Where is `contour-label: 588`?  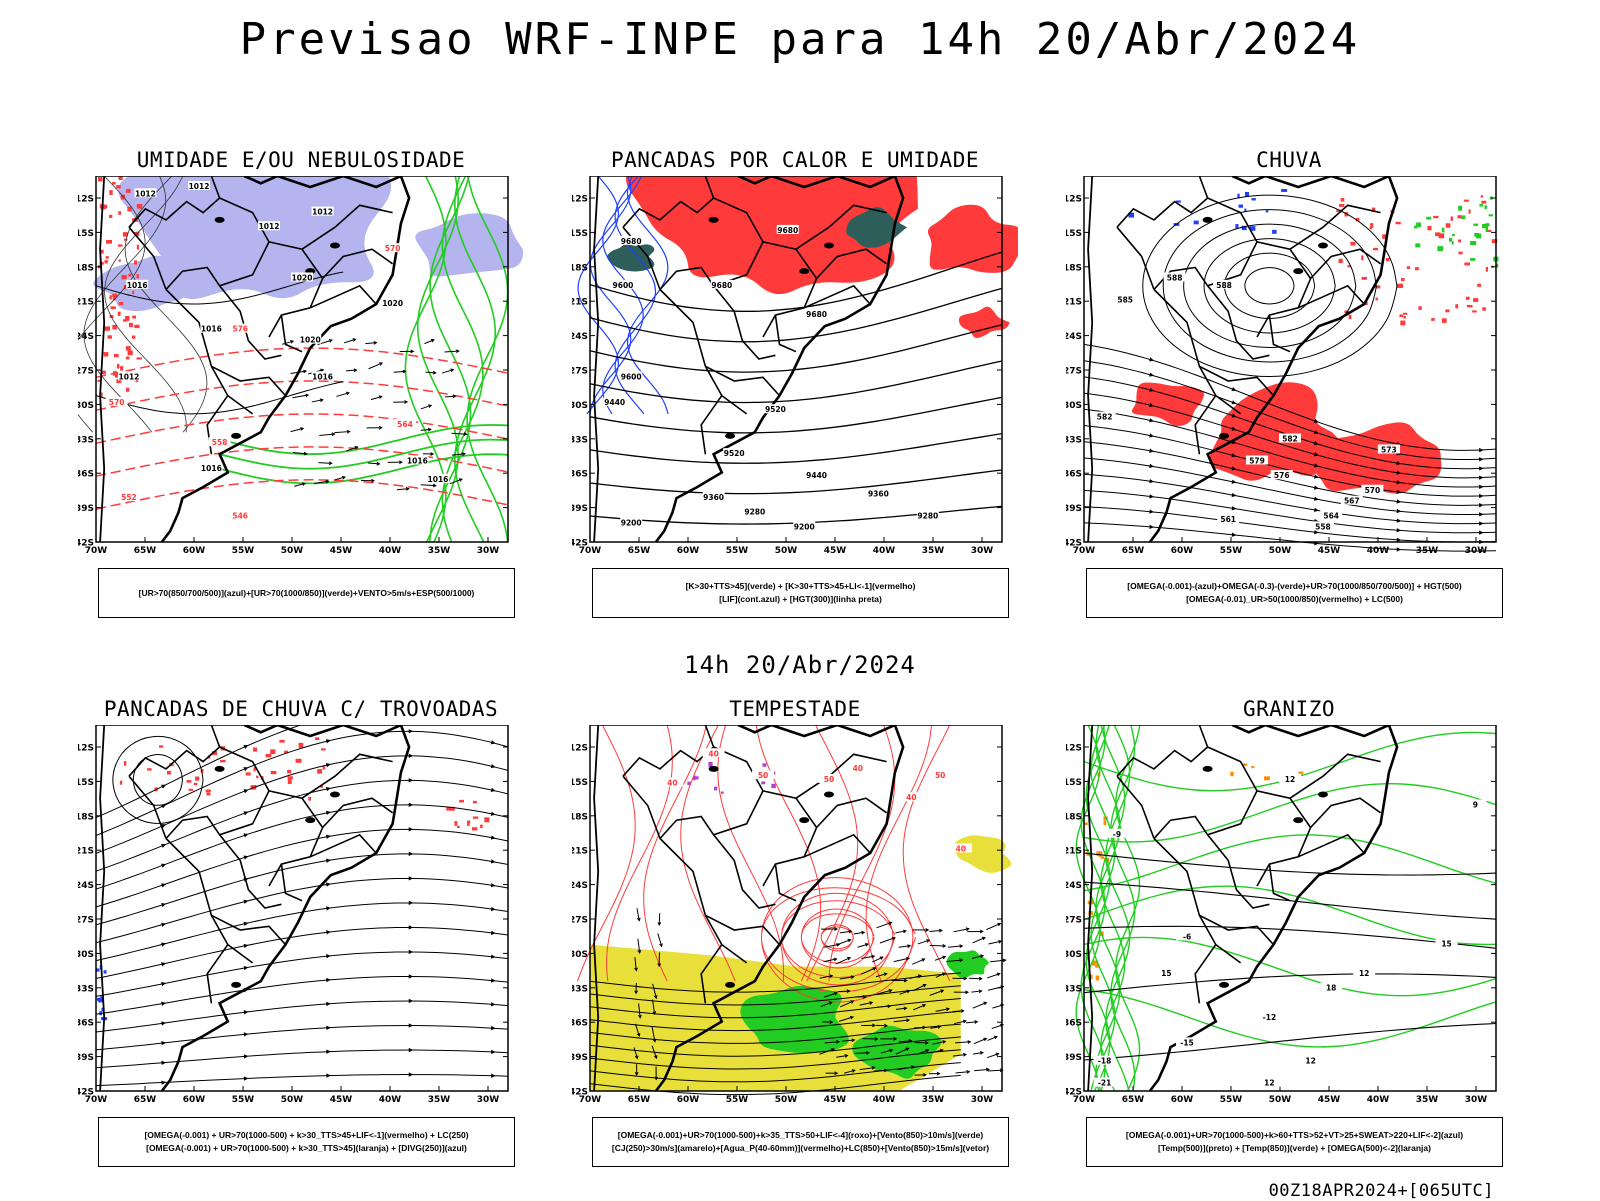 contour-label: 588 is located at coordinates (1175, 277).